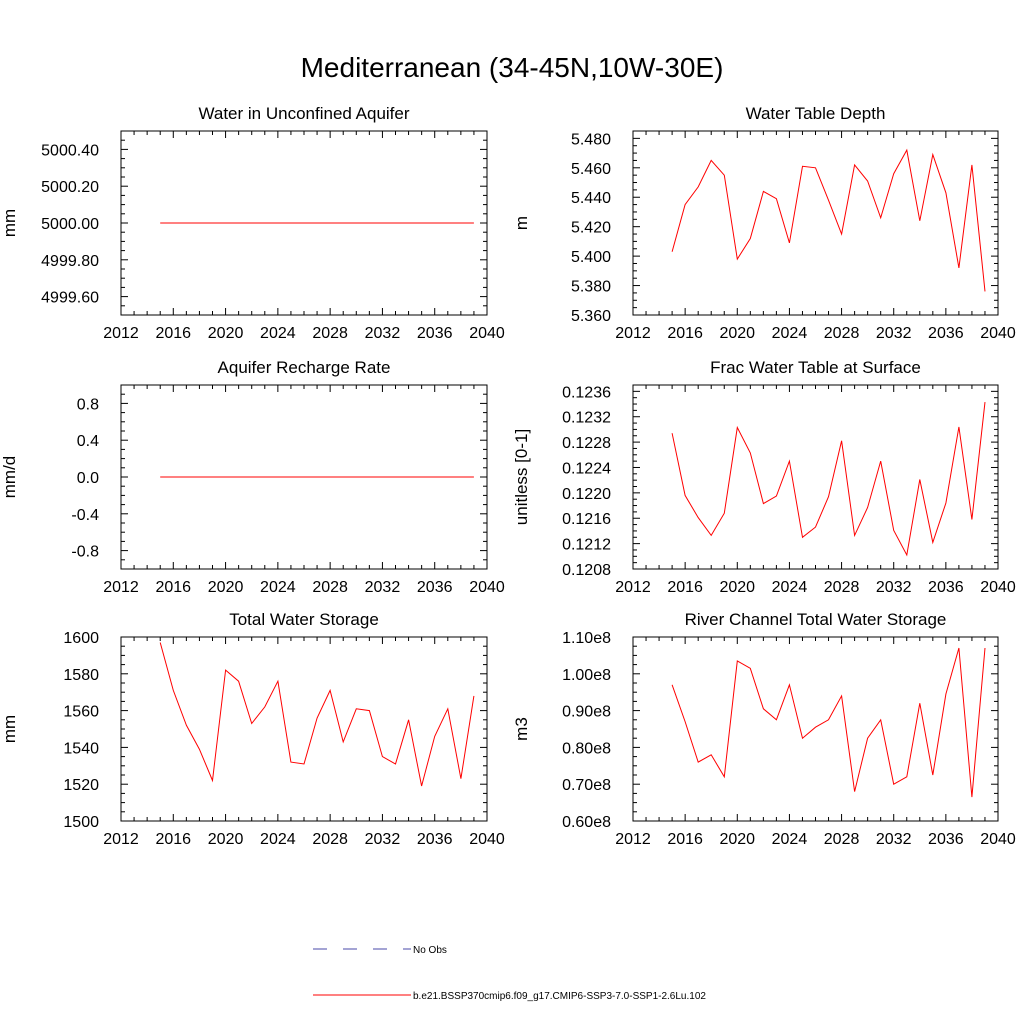 This screenshot has width=1024, height=1024. Describe the element at coordinates (70, 261) in the screenshot. I see `y-tick-label: 4999.80` at that location.